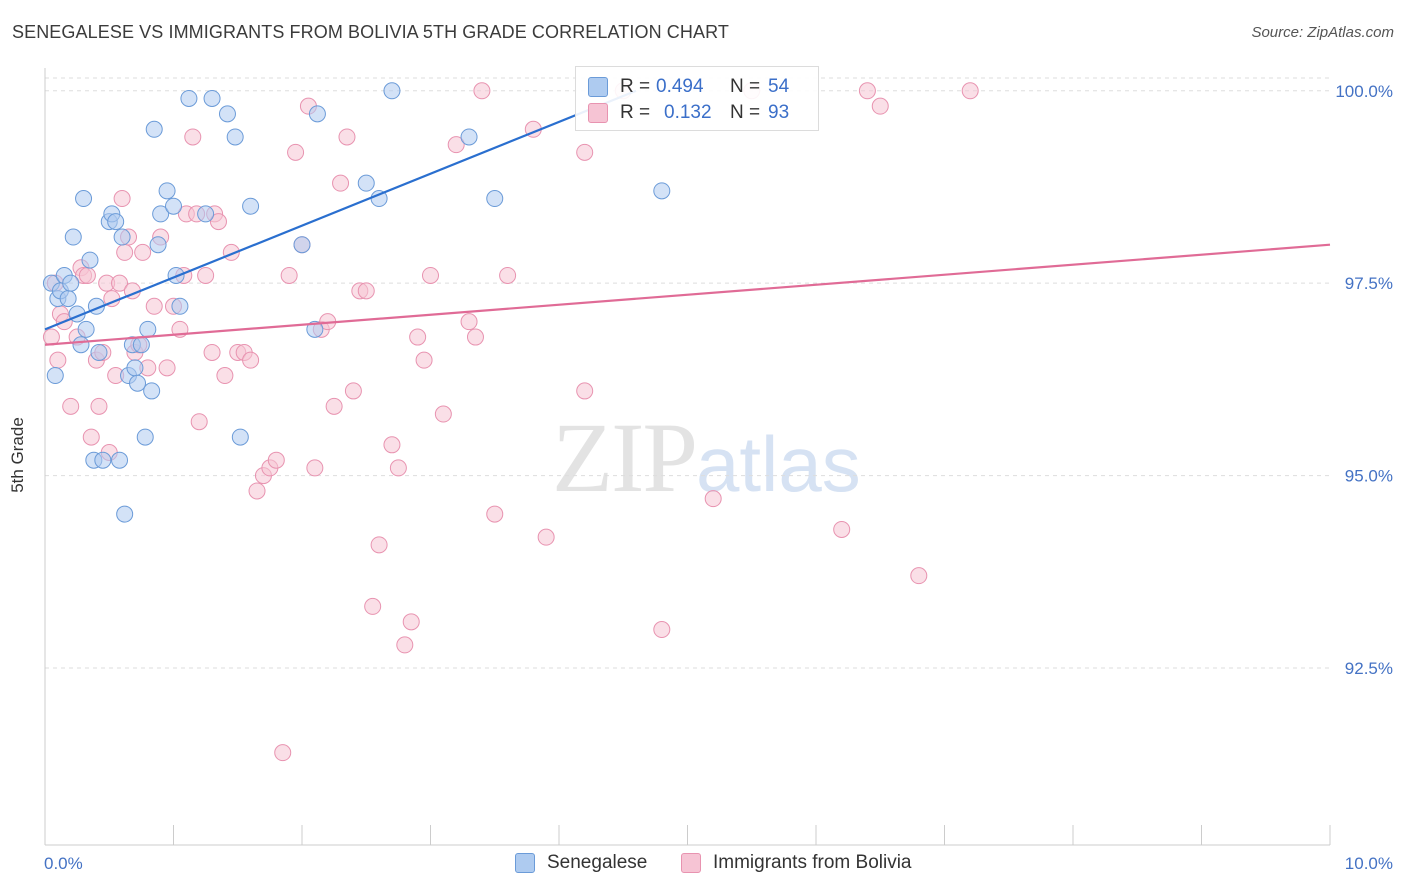  I want to click on watermark: ZIPatlas, so click(706, 457).